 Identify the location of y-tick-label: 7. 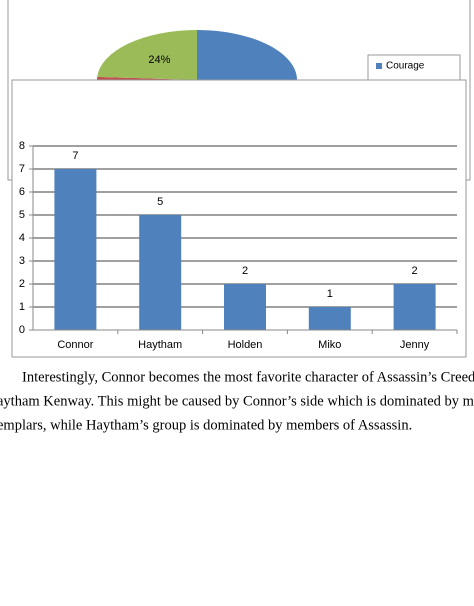
(22, 169).